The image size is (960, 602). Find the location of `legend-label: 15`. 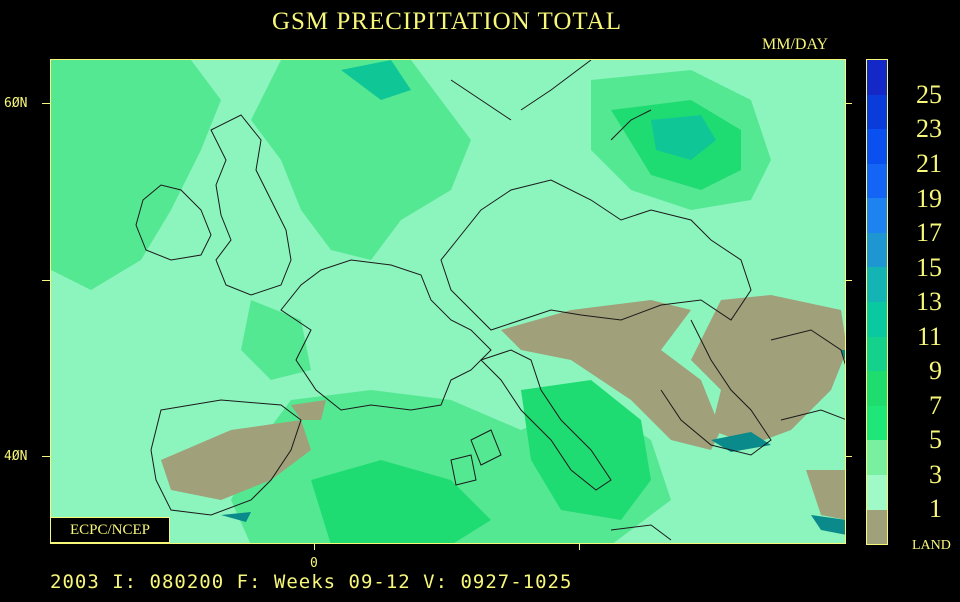

legend-label: 15 is located at coordinates (929, 267).